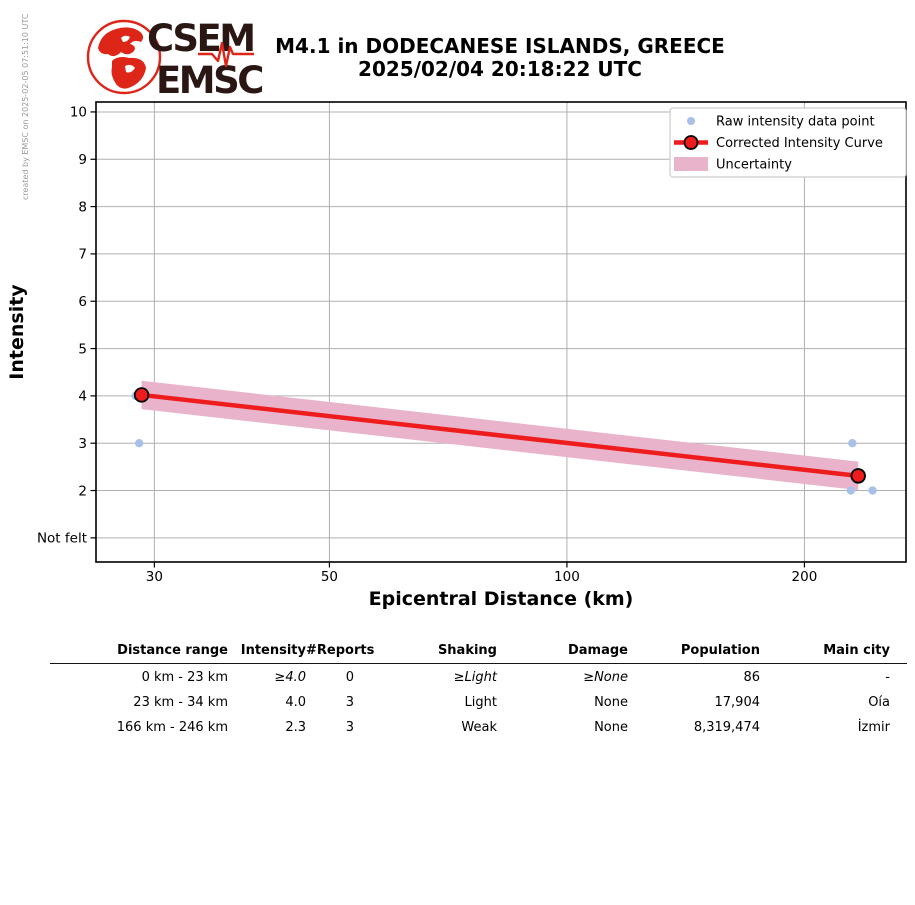 The width and height of the screenshot is (915, 905). Describe the element at coordinates (226, 55) in the screenshot. I see `seismogram-icon` at that location.